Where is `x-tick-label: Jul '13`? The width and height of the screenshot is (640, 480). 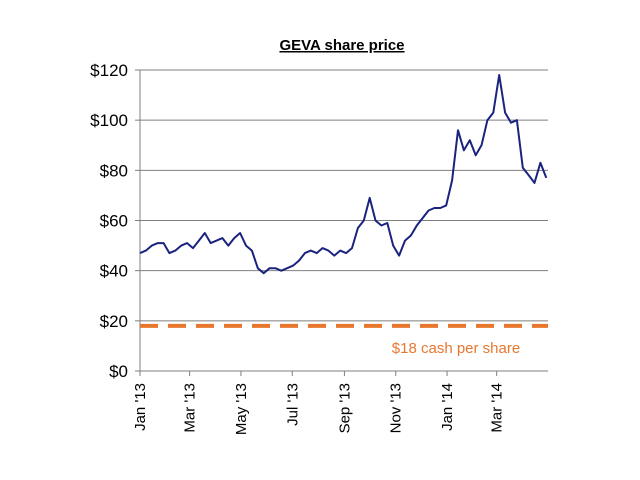
x-tick-label: Jul '13 is located at coordinates (292, 404).